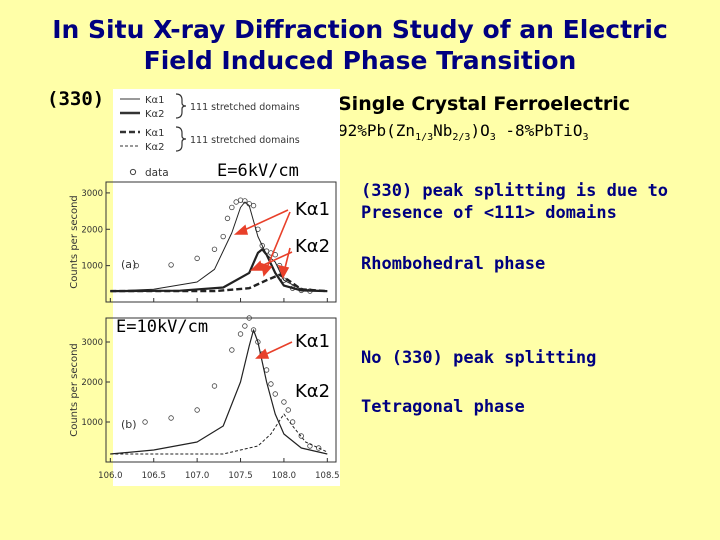 The image size is (720, 540). Describe the element at coordinates (453, 264) in the screenshot. I see `note-rhombohedral: Rhombohedral phase` at that location.